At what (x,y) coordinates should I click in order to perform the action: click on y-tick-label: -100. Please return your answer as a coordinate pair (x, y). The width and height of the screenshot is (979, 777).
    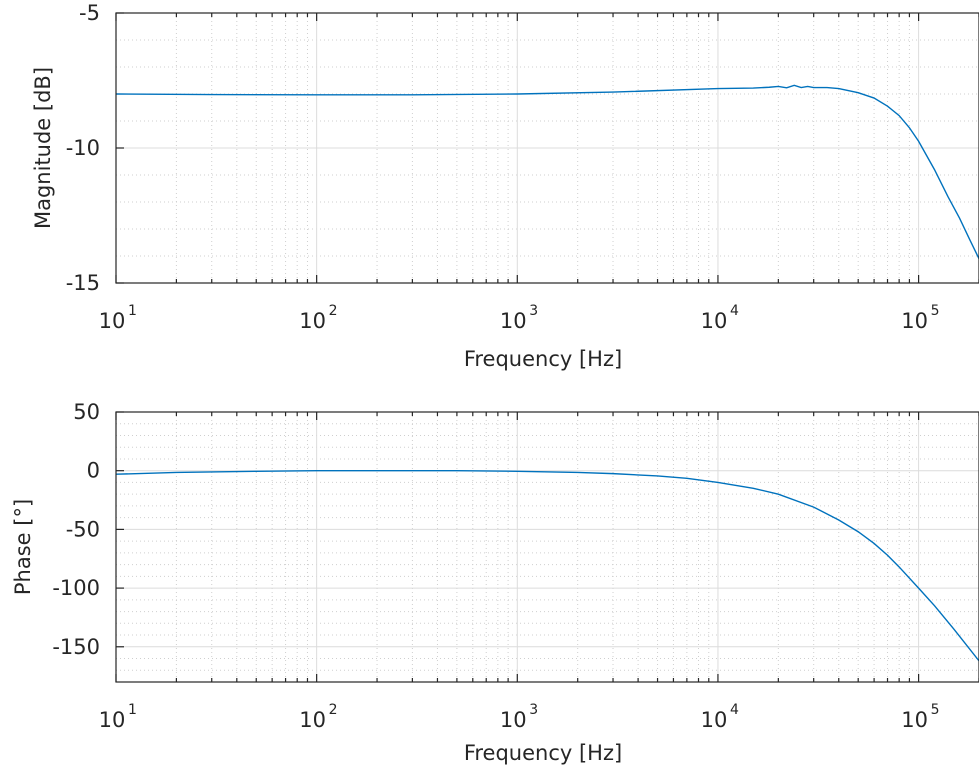
    Looking at the image, I should click on (76, 588).